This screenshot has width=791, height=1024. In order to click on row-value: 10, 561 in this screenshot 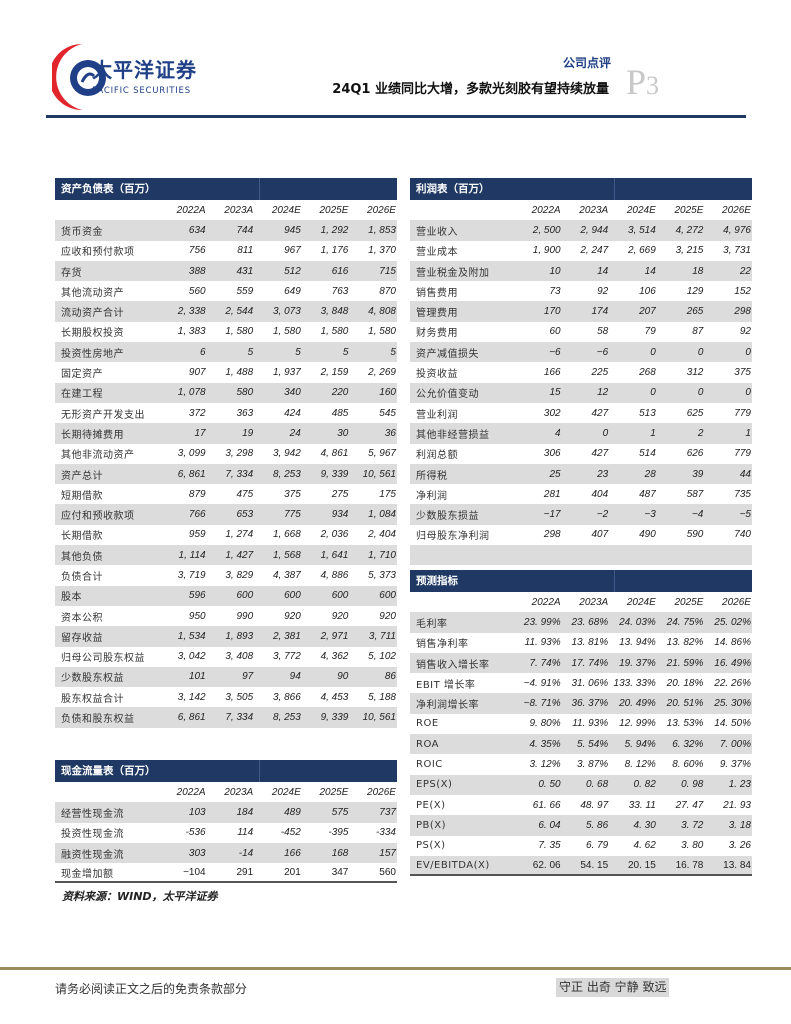, I will do `click(379, 718)`.